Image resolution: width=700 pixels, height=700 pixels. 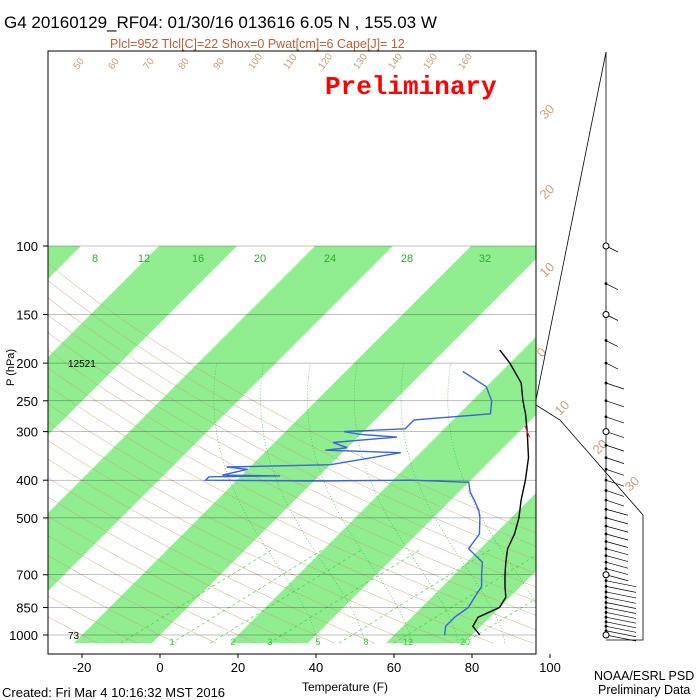 What do you see at coordinates (82, 364) in the screenshot?
I see `height-label: 12521` at bounding box center [82, 364].